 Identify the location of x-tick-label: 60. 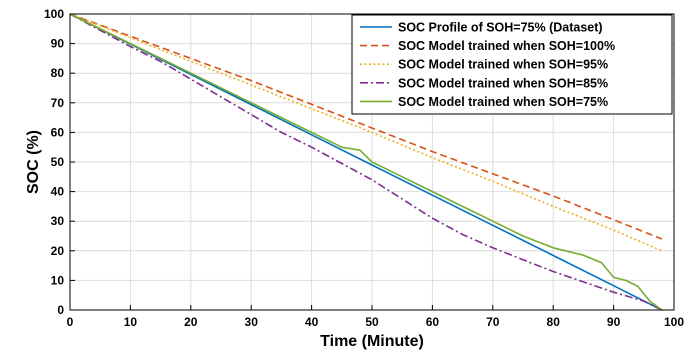
(433, 322).